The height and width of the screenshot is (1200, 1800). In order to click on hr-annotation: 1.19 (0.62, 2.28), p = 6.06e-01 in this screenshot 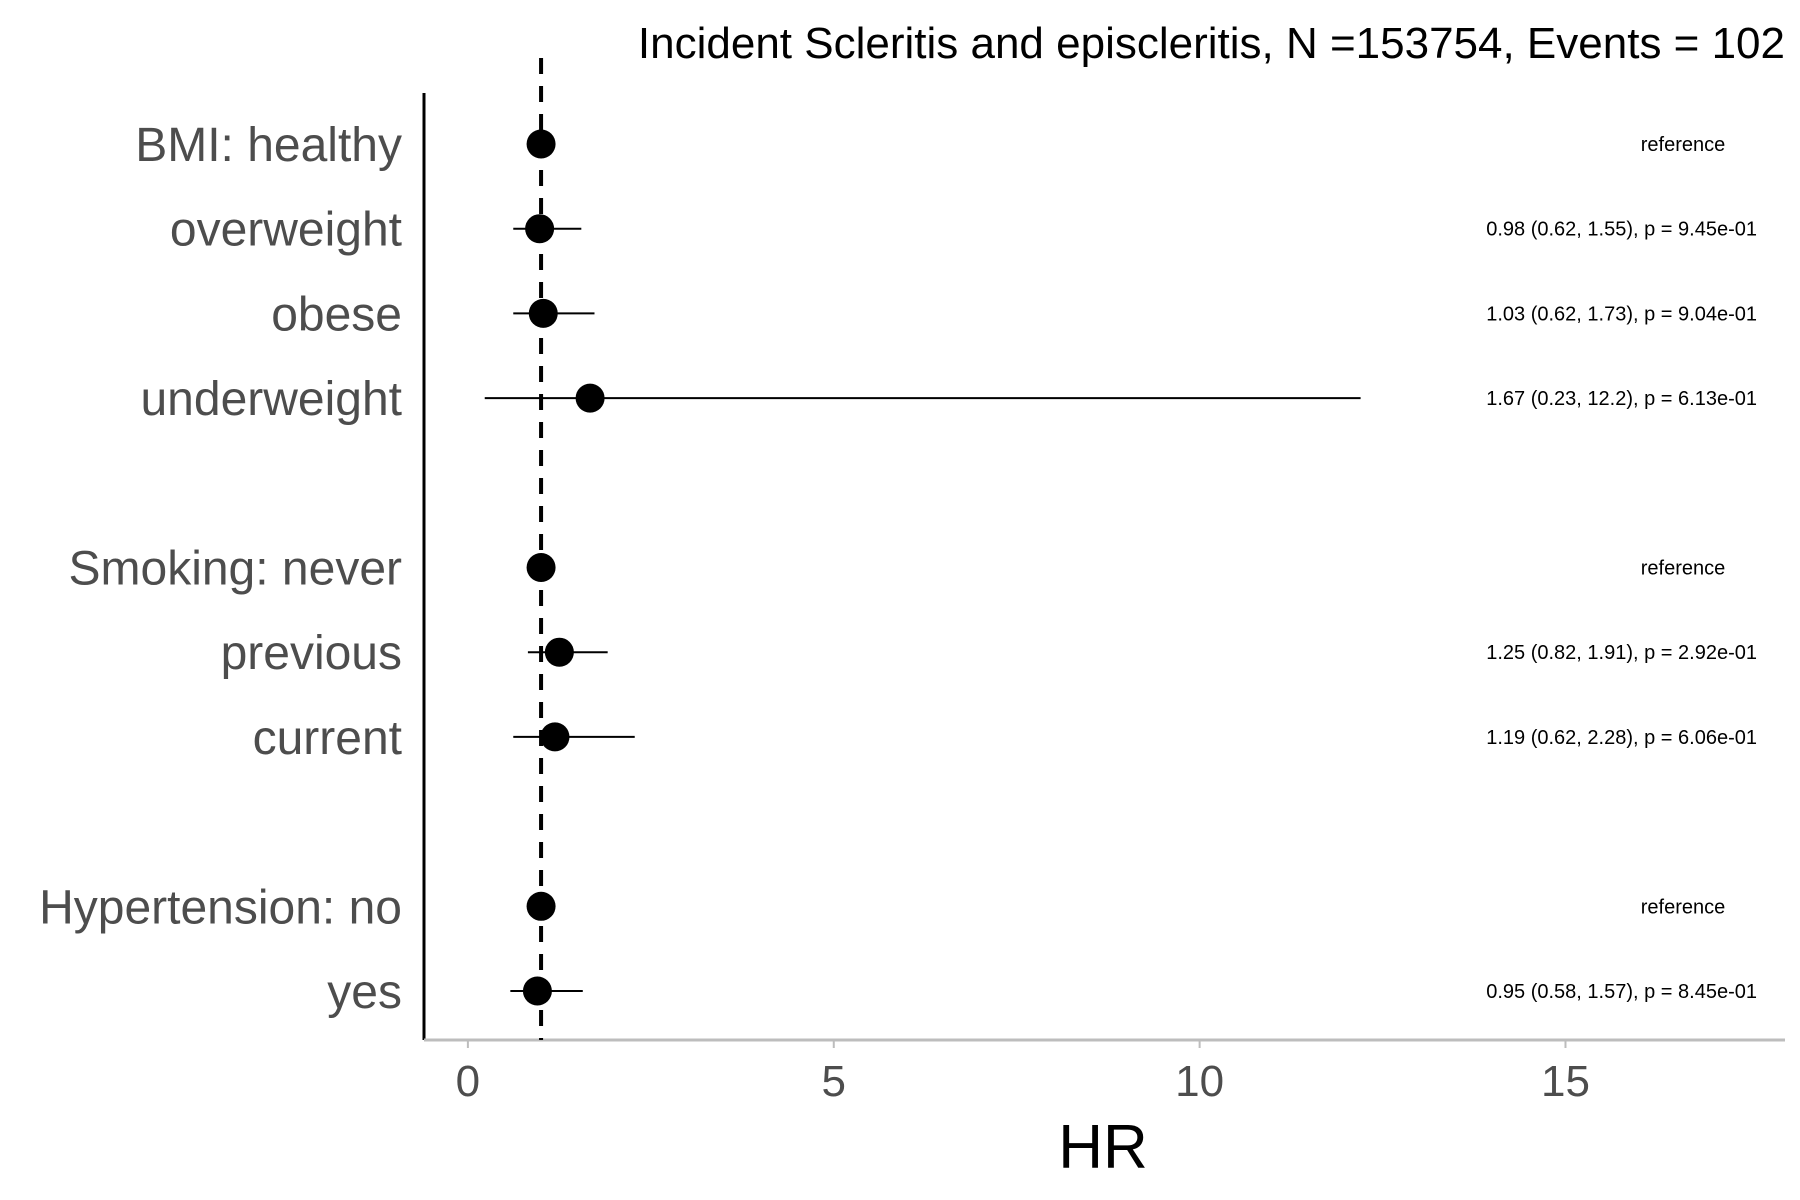, I will do `click(1621, 738)`.